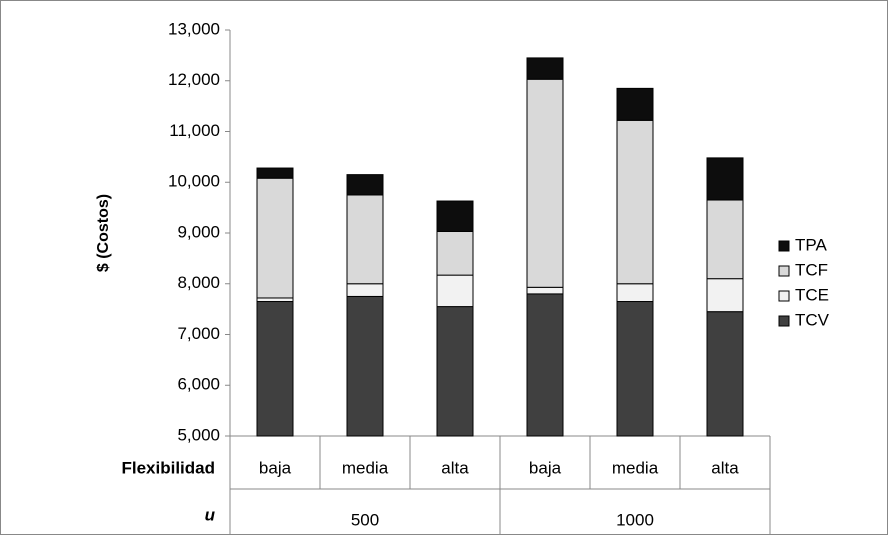 This screenshot has width=888, height=535. Describe the element at coordinates (198, 384) in the screenshot. I see `y-tick-label: 6,000` at that location.